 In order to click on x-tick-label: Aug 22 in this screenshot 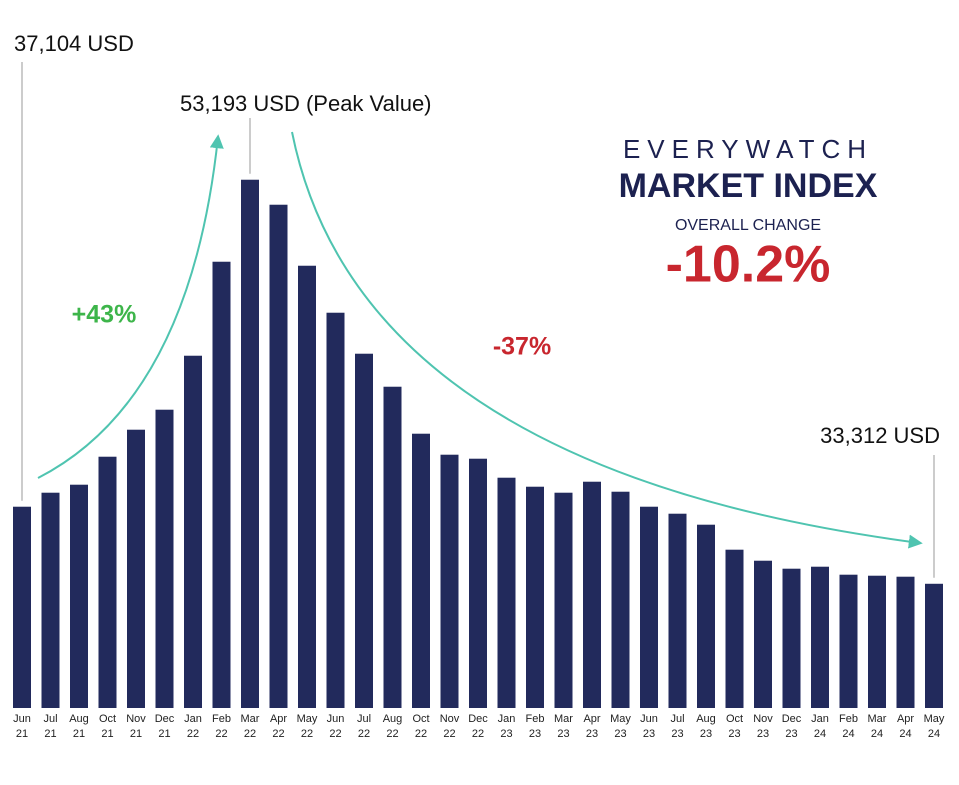, I will do `click(393, 726)`.